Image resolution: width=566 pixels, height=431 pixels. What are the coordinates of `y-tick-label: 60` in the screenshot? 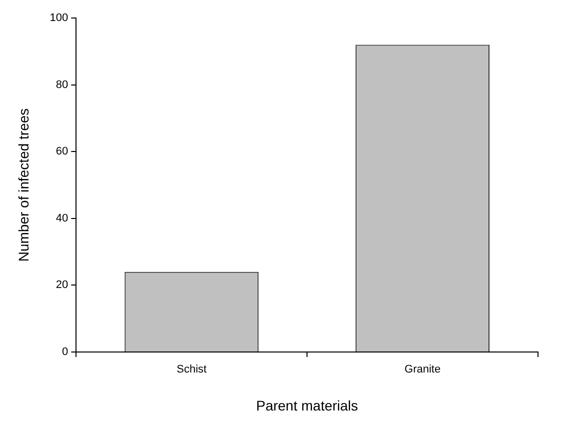 It's located at (62, 152).